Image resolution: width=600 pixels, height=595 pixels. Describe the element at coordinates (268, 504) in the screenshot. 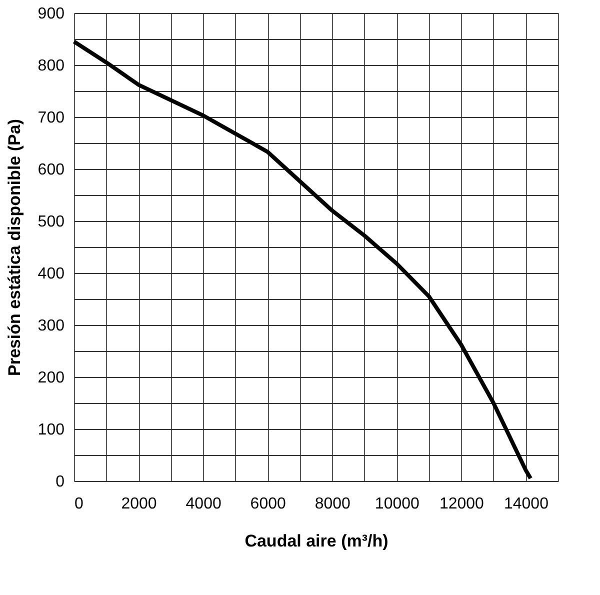

I see `x-tick-label: 6000` at that location.